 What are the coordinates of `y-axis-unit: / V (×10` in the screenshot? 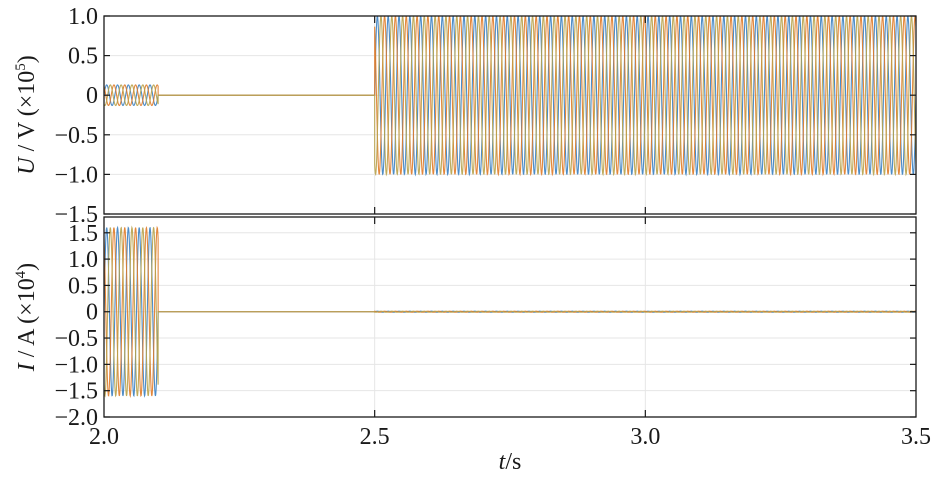 It's located at (27, 114).